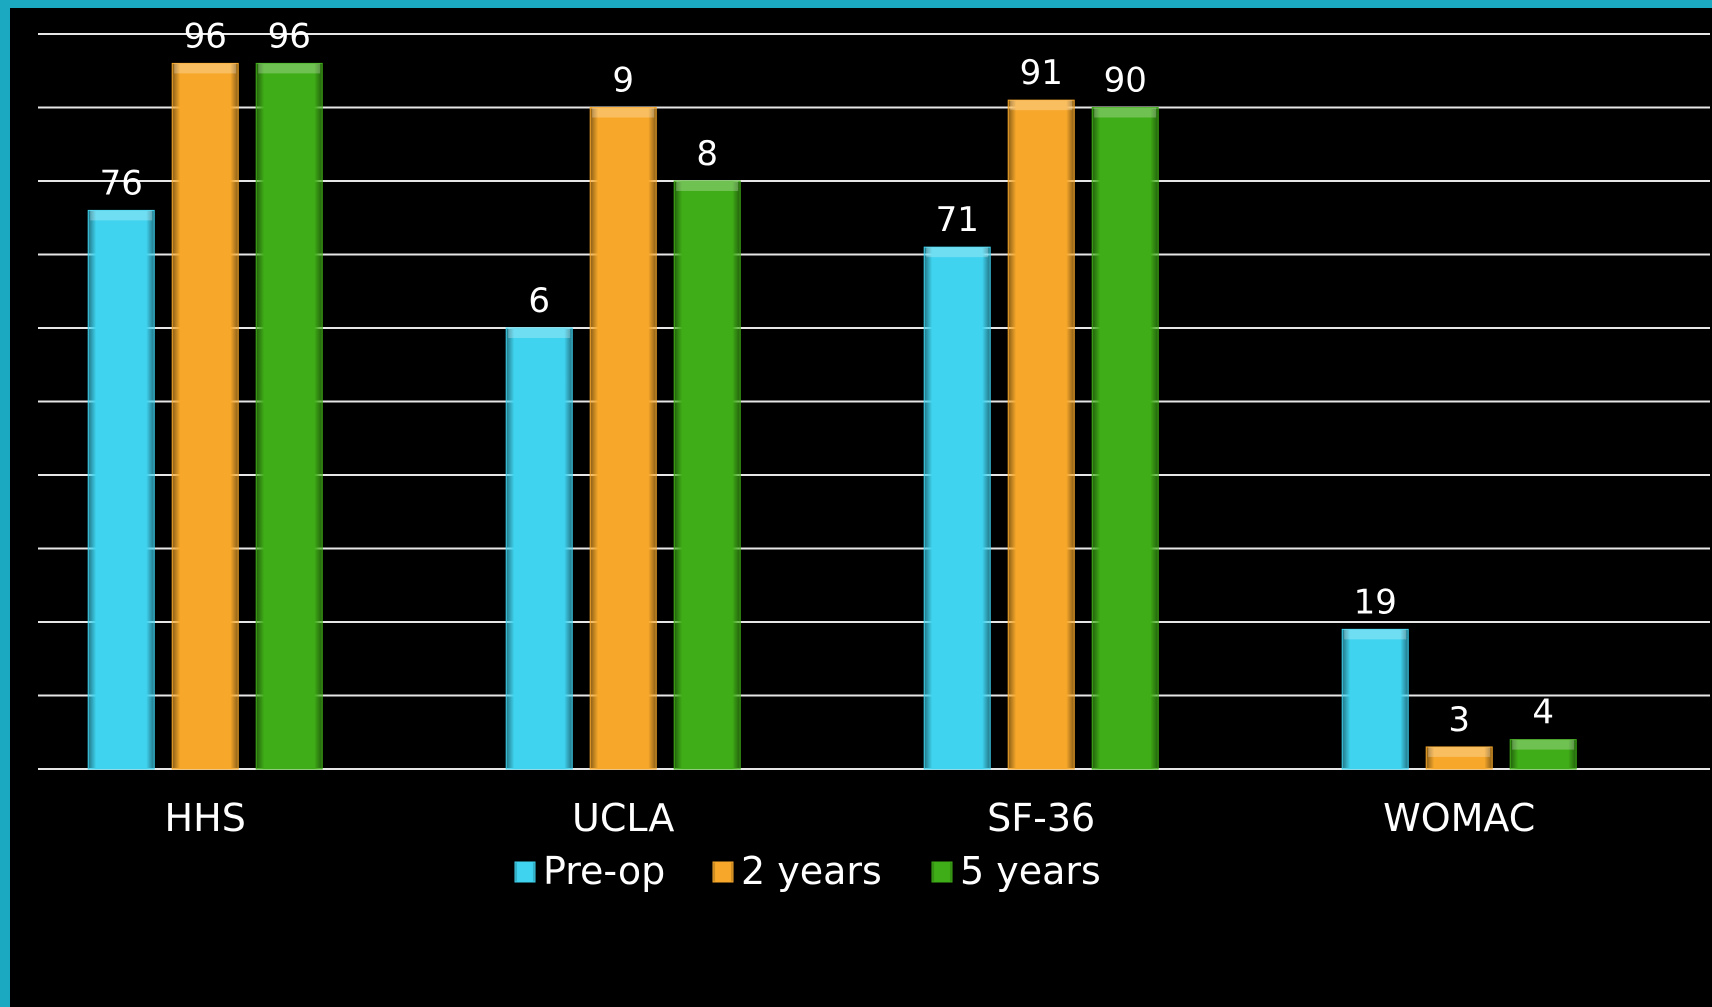 Image resolution: width=1712 pixels, height=1007 pixels. Describe the element at coordinates (205, 416) in the screenshot. I see `bar-2-years-hhs` at that location.